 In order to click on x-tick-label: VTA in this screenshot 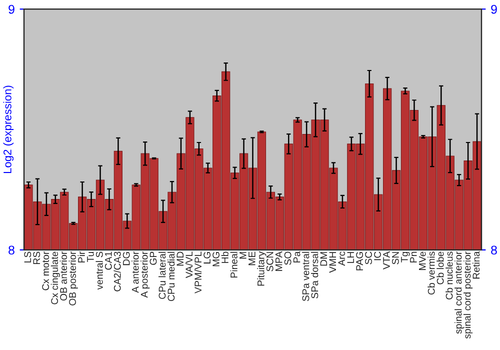, I will do `click(386, 260)`.